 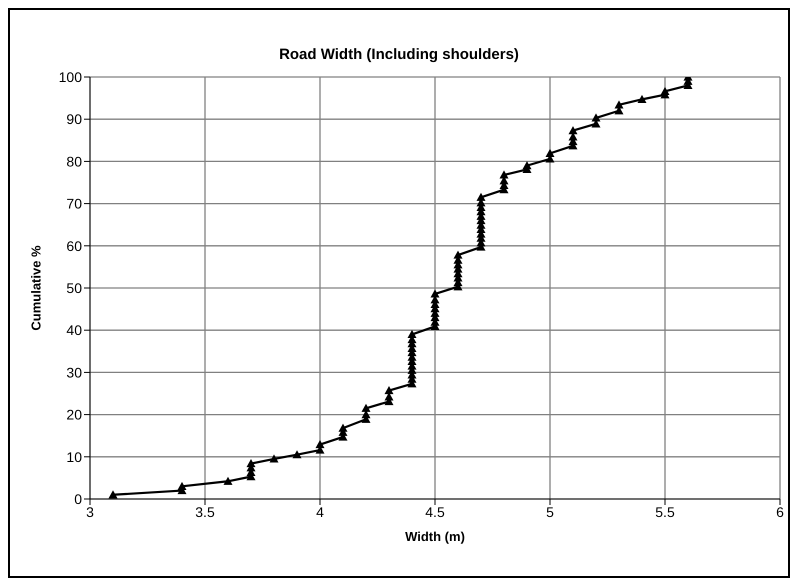 What do you see at coordinates (74, 372) in the screenshot?
I see `y-tick-label: 30` at bounding box center [74, 372].